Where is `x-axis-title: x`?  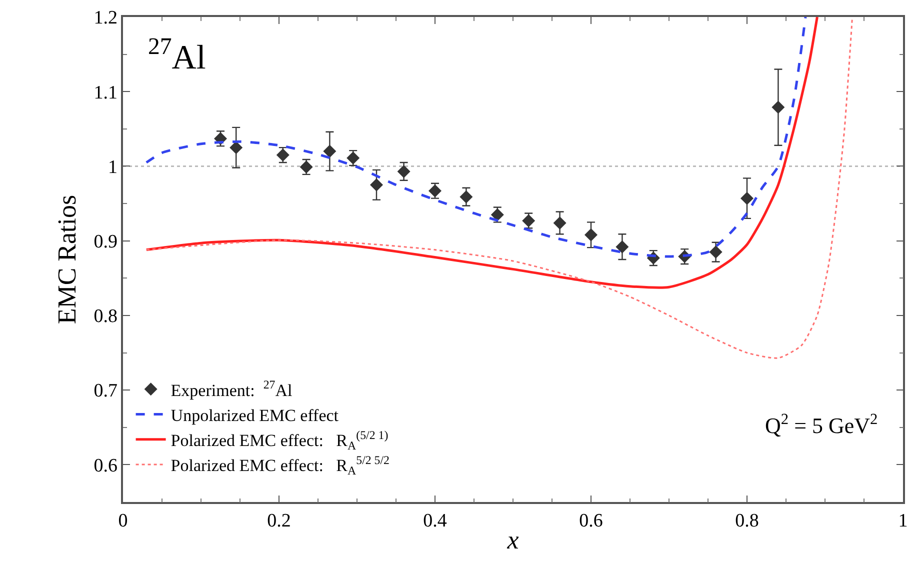
x-axis-title: x is located at coordinates (513, 540).